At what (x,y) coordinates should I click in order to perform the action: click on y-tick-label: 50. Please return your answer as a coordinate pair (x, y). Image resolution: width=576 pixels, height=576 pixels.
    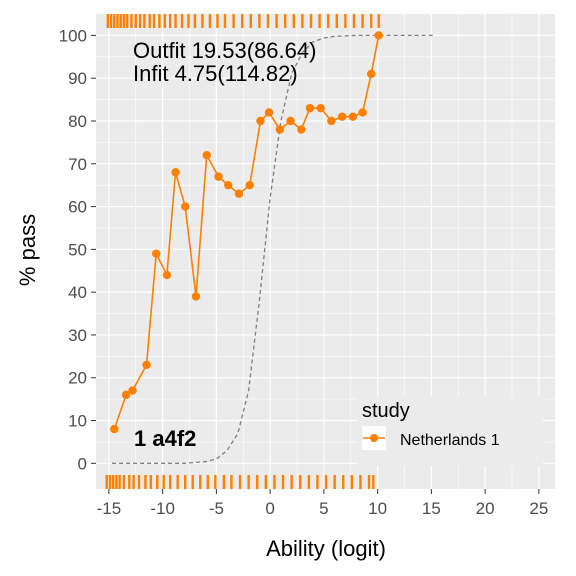
    Looking at the image, I should click on (77, 249).